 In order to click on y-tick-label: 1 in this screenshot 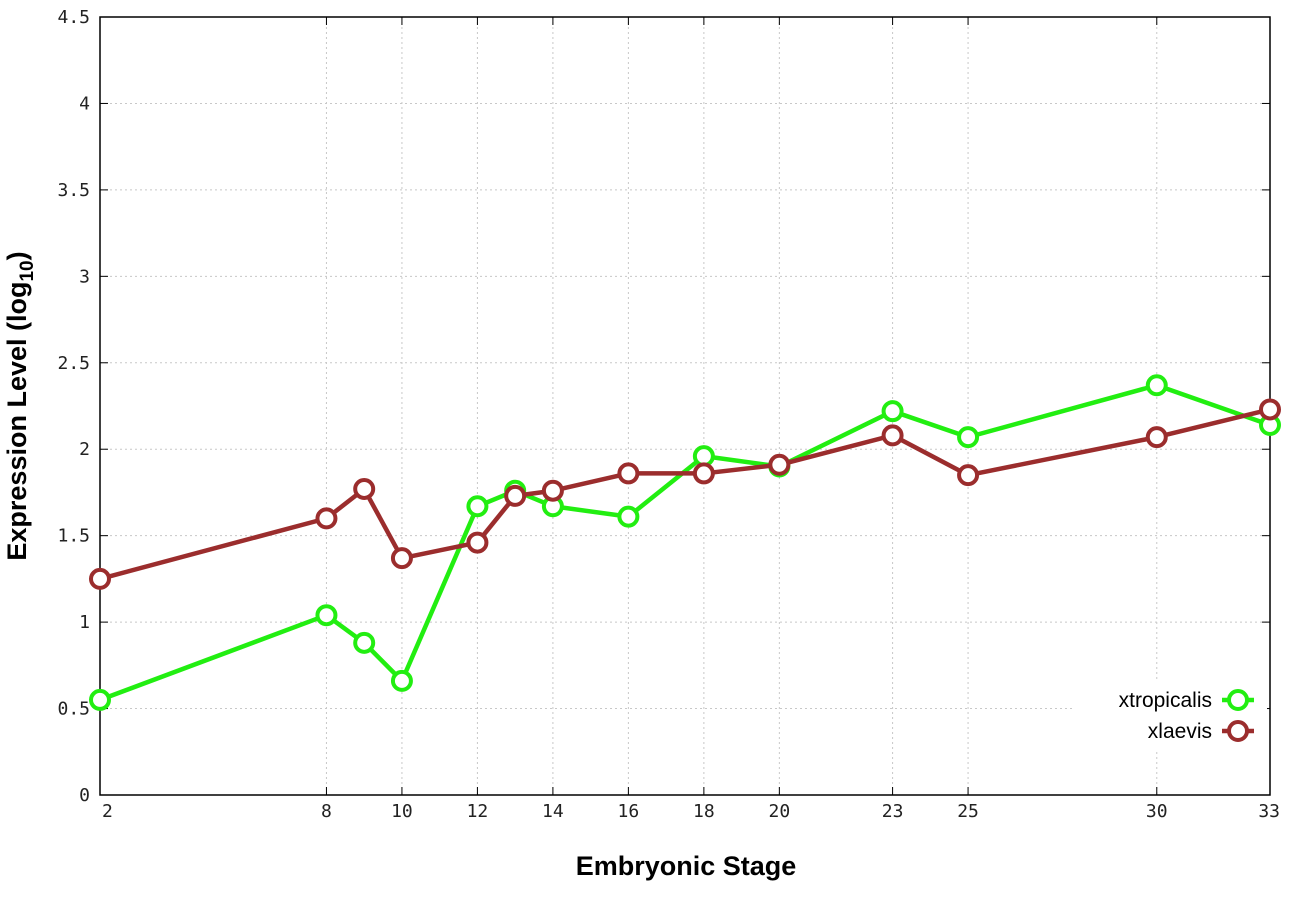, I will do `click(84, 622)`.